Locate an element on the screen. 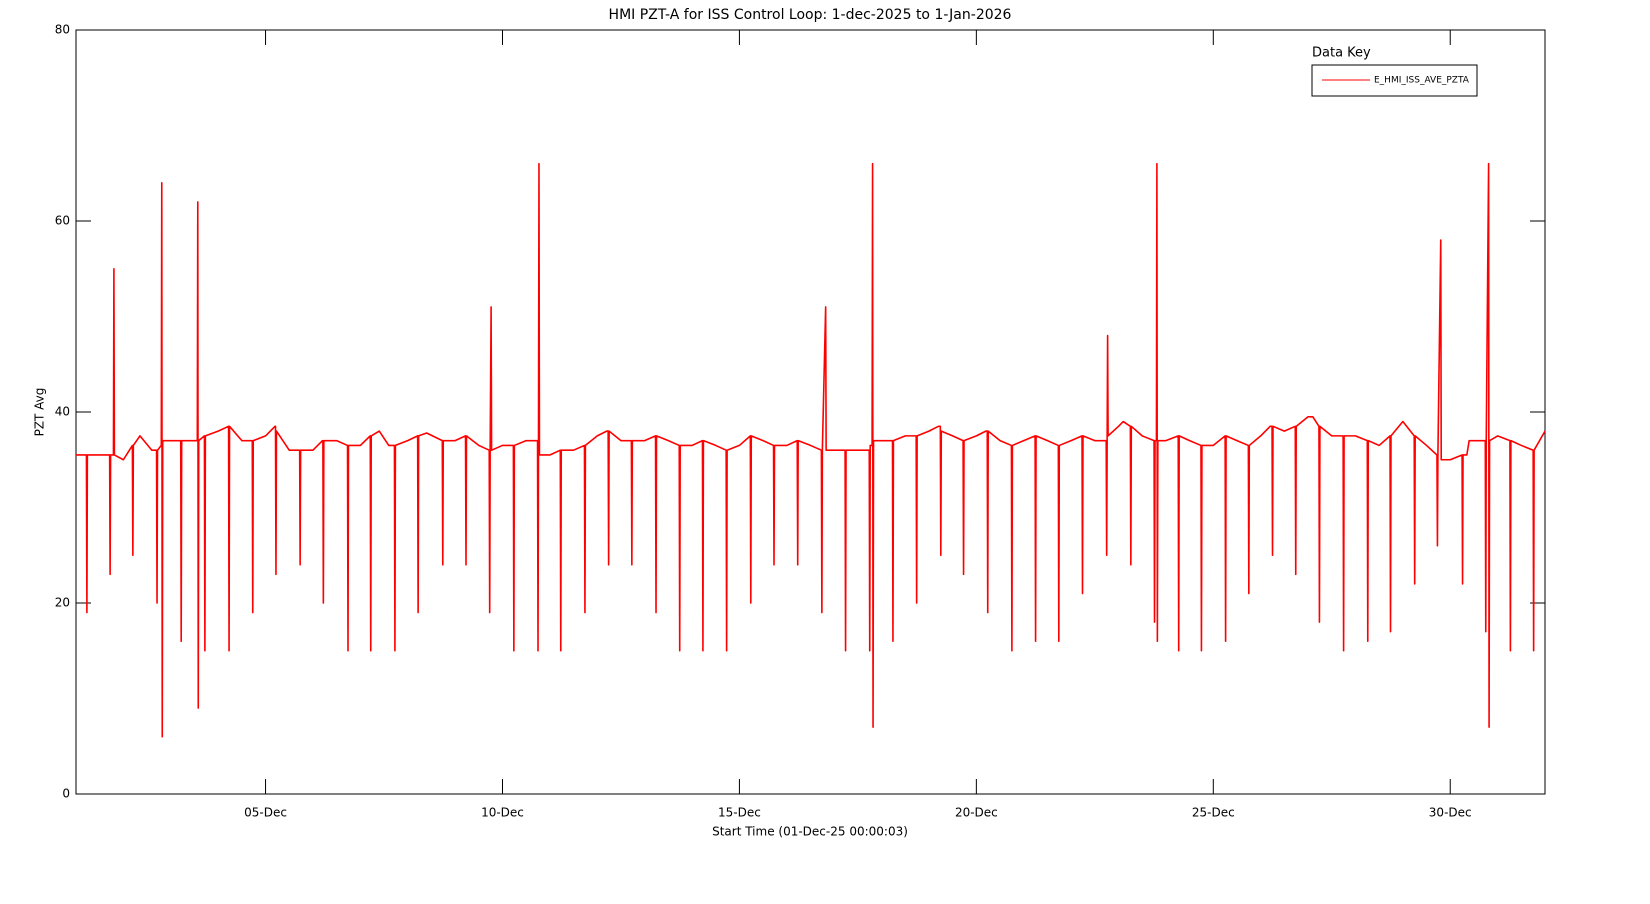 The image size is (1650, 904). x-tick-label: 25-Dec is located at coordinates (1213, 813).